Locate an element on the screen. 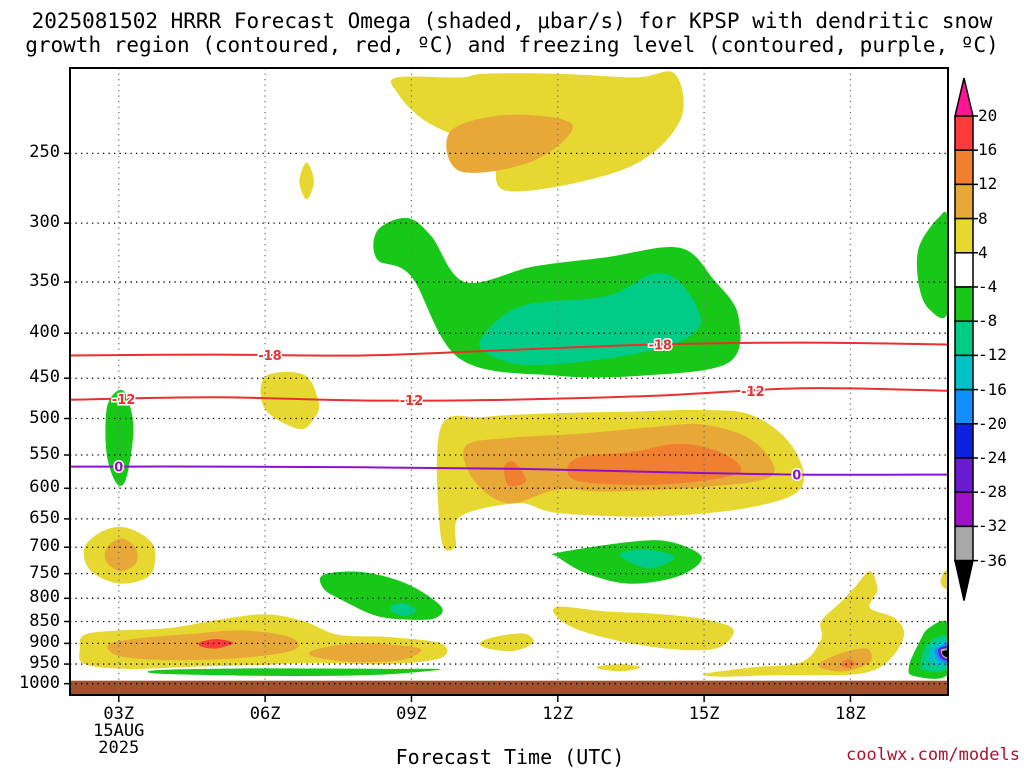  contour-label--12-0: -12 is located at coordinates (124, 400).